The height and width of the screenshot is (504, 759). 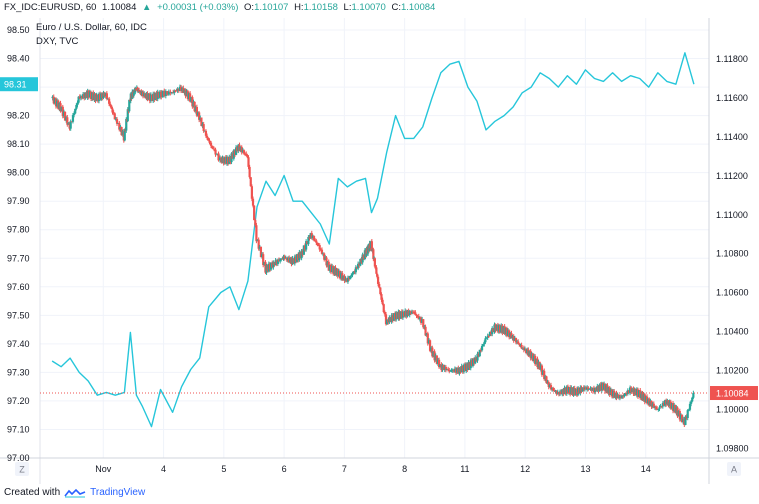 I want to click on left-tick-label: 98.00, so click(x=18, y=173).